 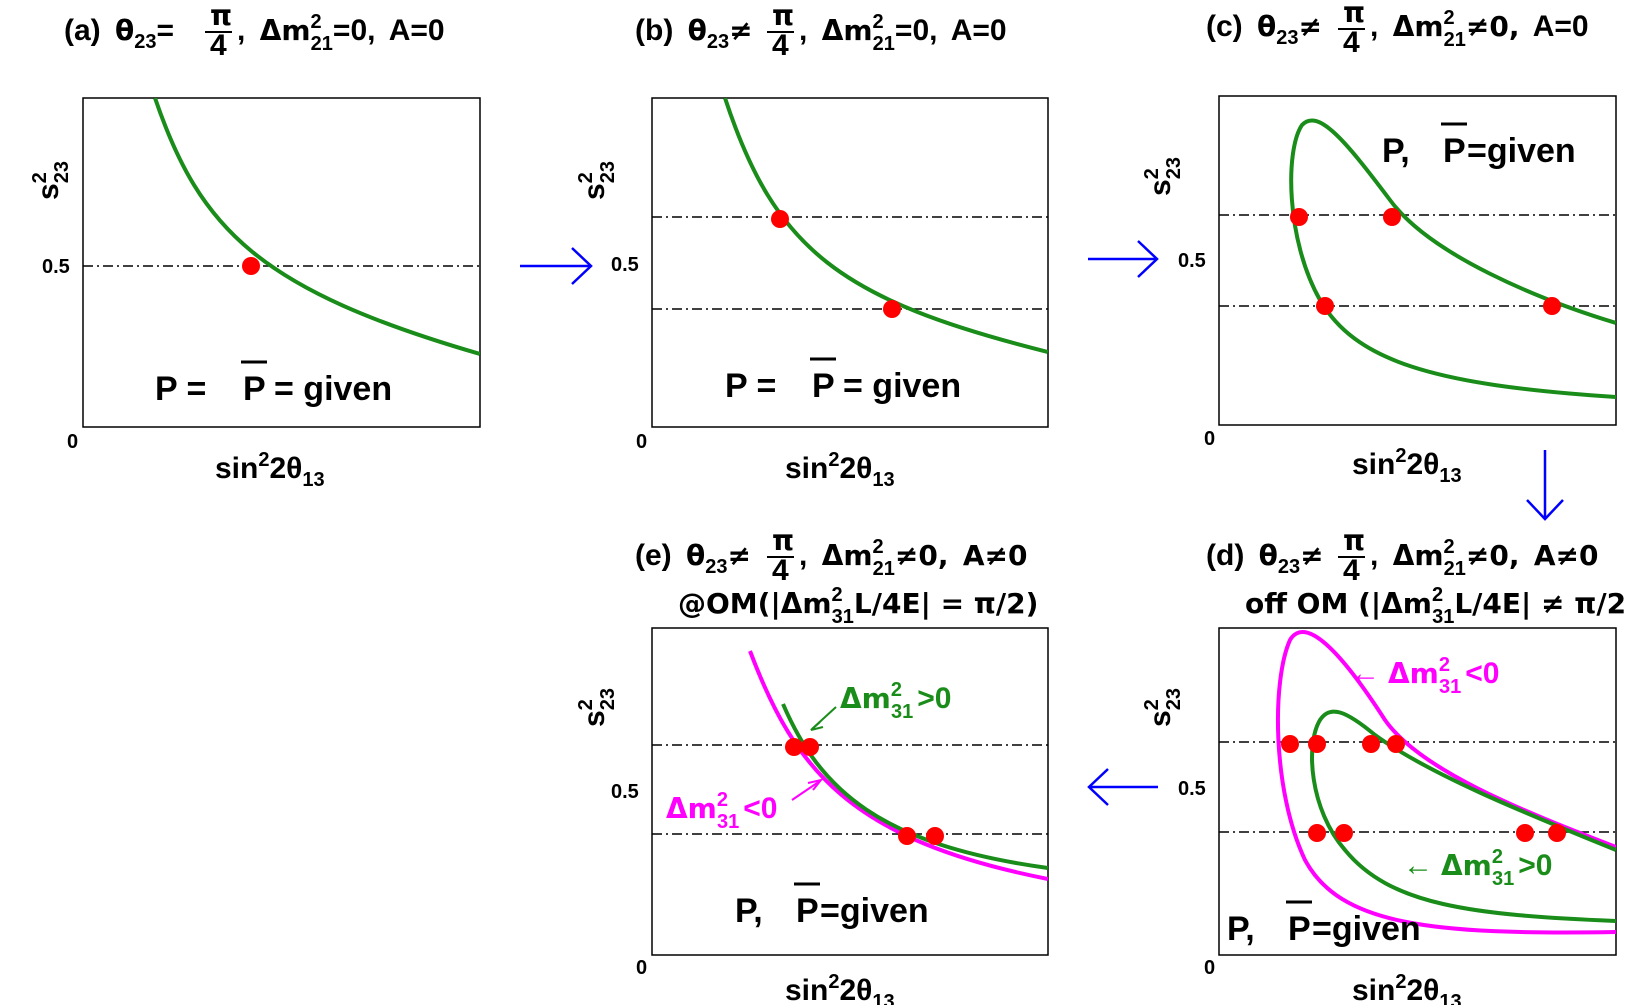 What do you see at coordinates (119, 33) in the screenshot?
I see `panel-a-title: (a) θ23=` at bounding box center [119, 33].